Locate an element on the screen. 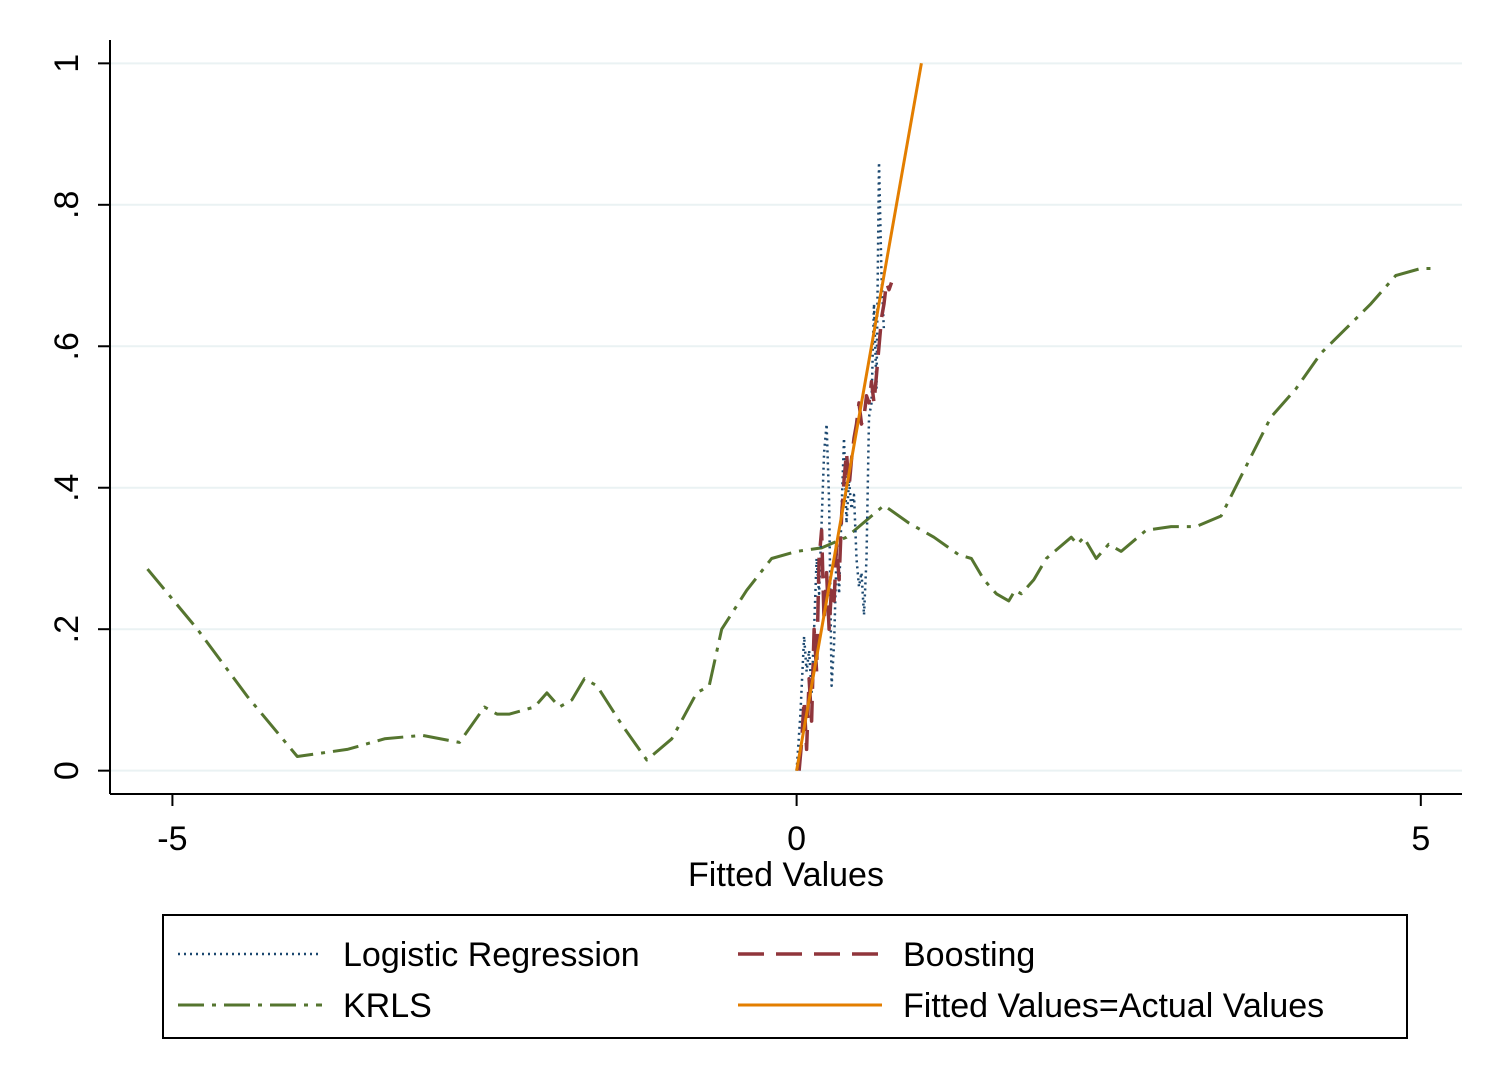 Image resolution: width=1500 pixels, height=1091 pixels. x-tick-label: -5 is located at coordinates (172, 839).